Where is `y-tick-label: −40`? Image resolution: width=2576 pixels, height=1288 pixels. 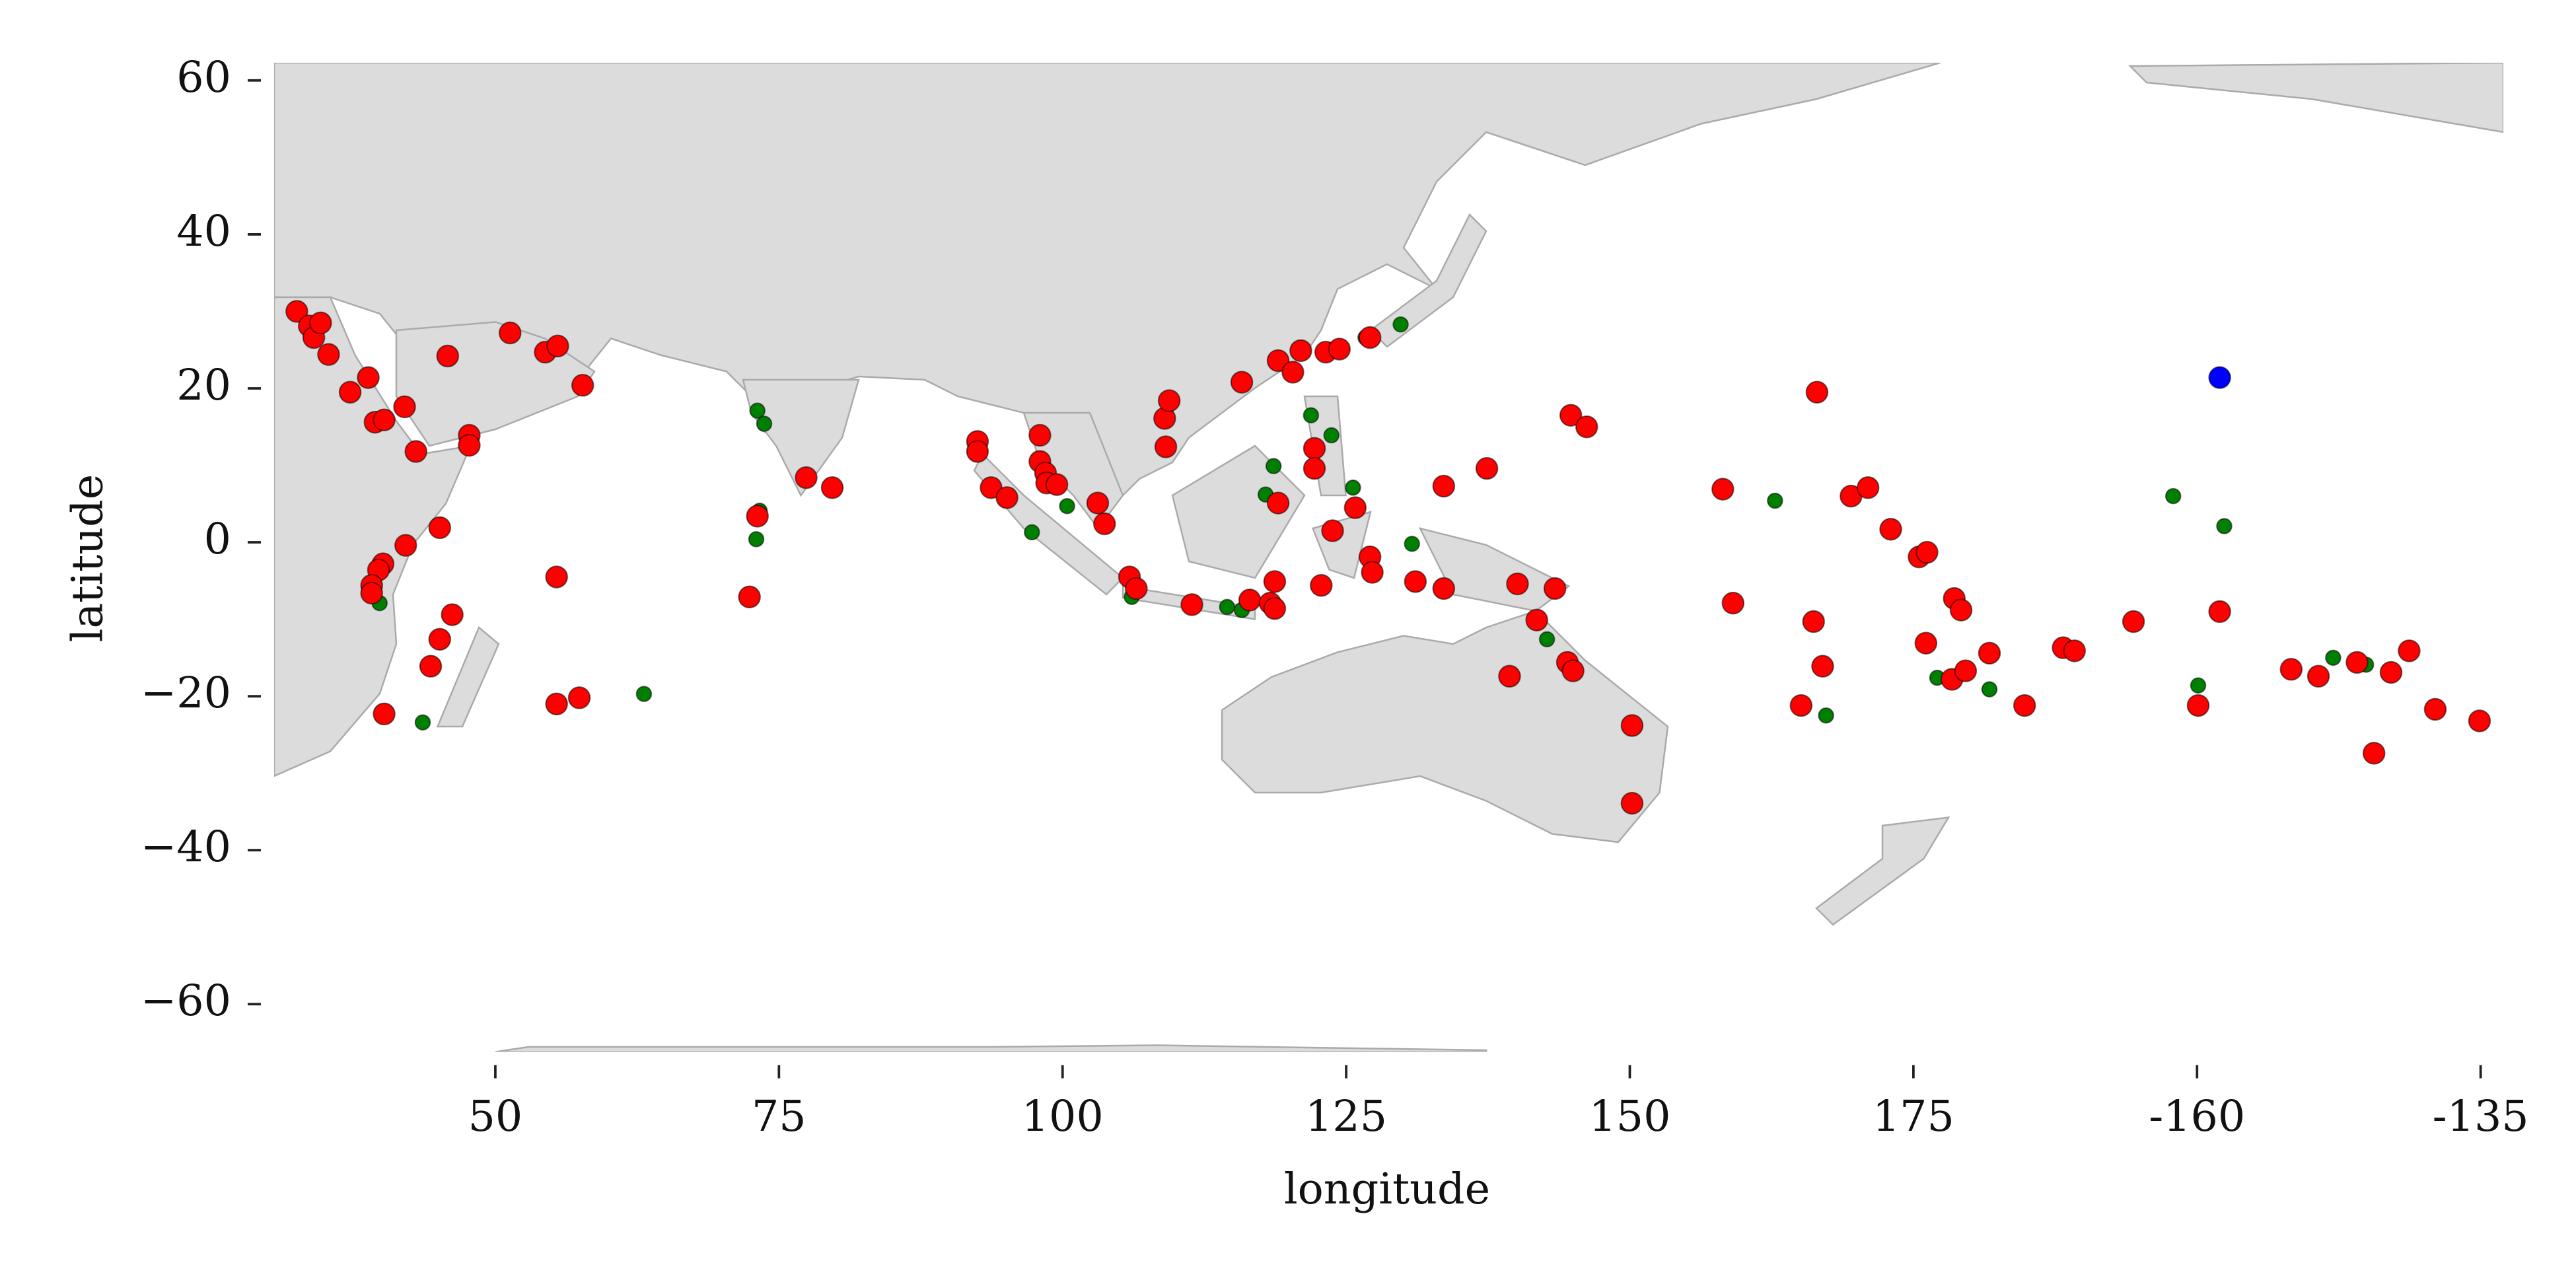 y-tick-label: −40 is located at coordinates (186, 847).